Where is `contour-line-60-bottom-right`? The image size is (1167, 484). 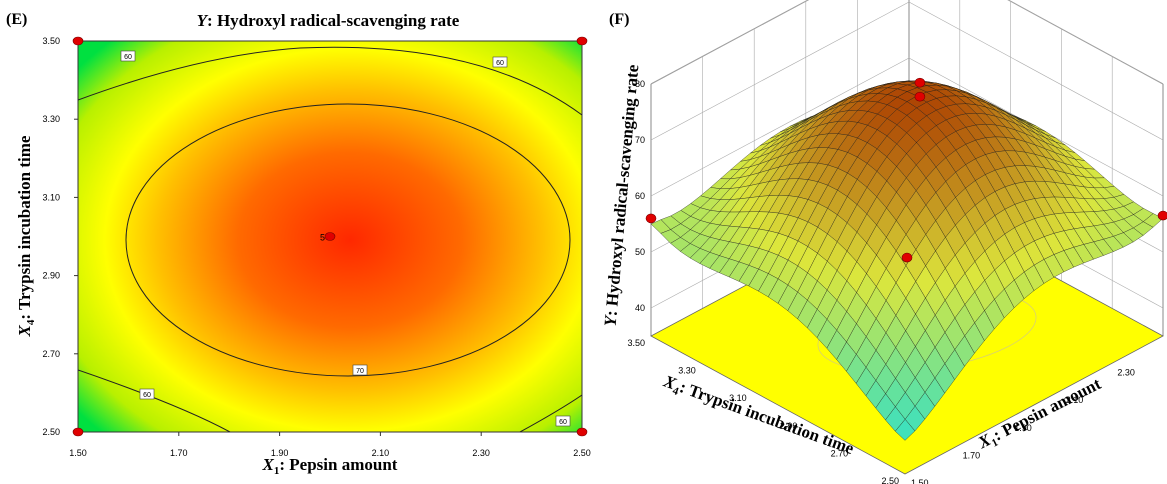
contour-line-60-bottom-right is located at coordinates (550, 413).